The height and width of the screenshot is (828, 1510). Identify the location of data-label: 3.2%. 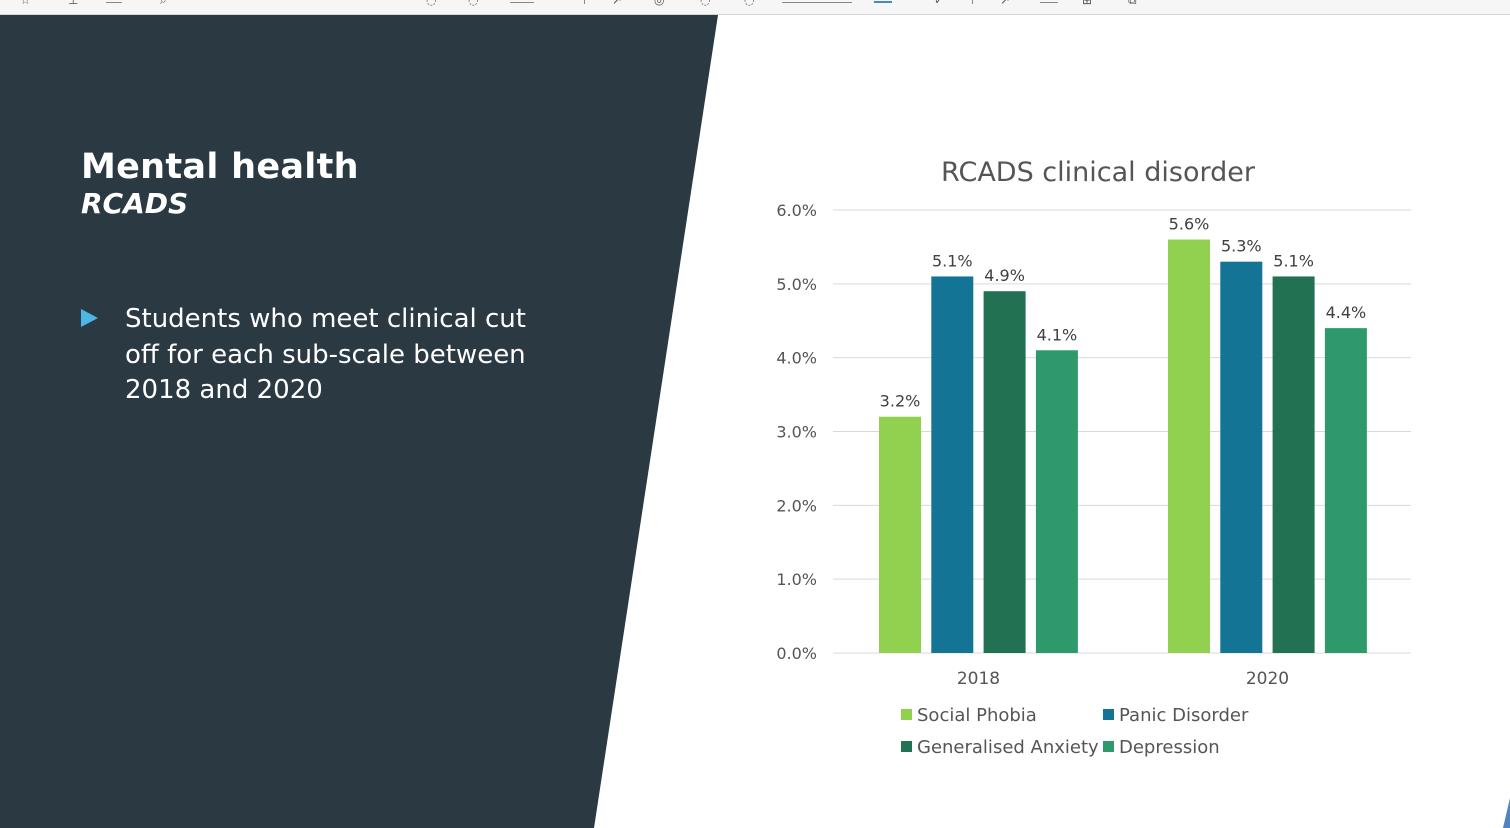
(900, 401).